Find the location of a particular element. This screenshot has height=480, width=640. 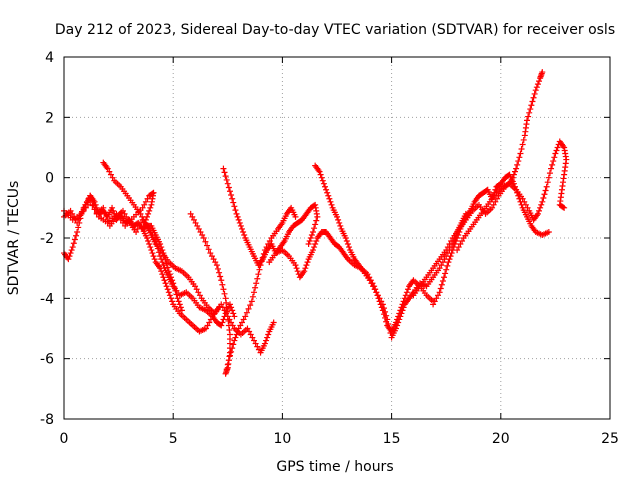

x-tick-label: 5 is located at coordinates (173, 439).